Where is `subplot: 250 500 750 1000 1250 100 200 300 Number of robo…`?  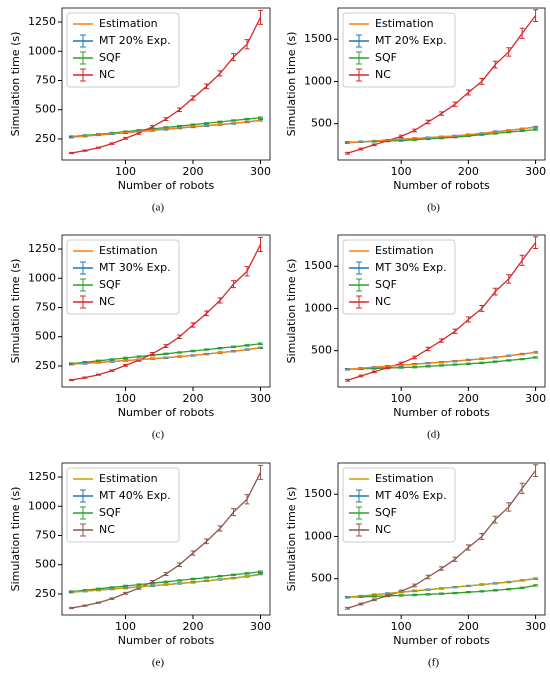
subplot: 250 500 750 1000 1250 100 200 300 Number of robo… is located at coordinates (140, 565).